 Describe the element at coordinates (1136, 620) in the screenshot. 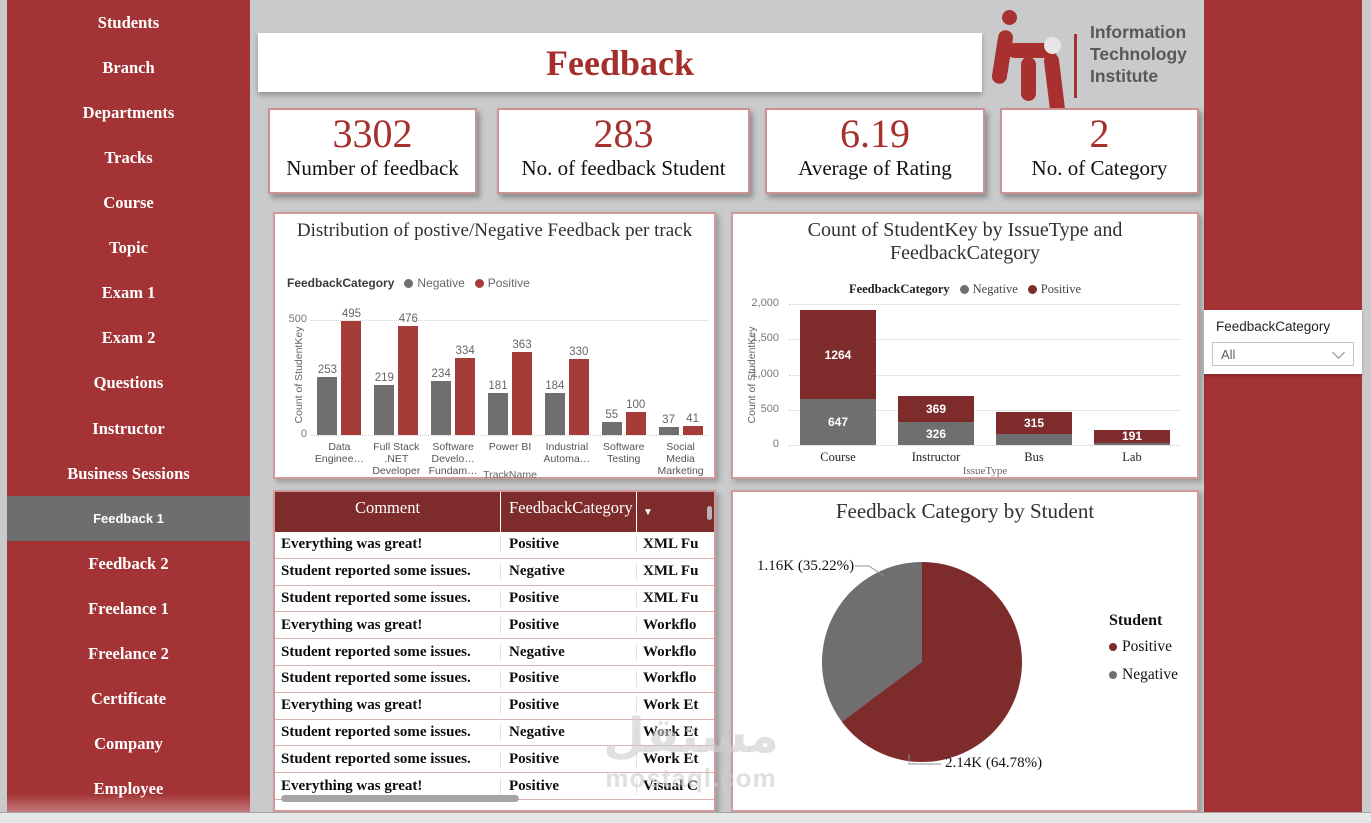

I see `legend-title: Student` at that location.